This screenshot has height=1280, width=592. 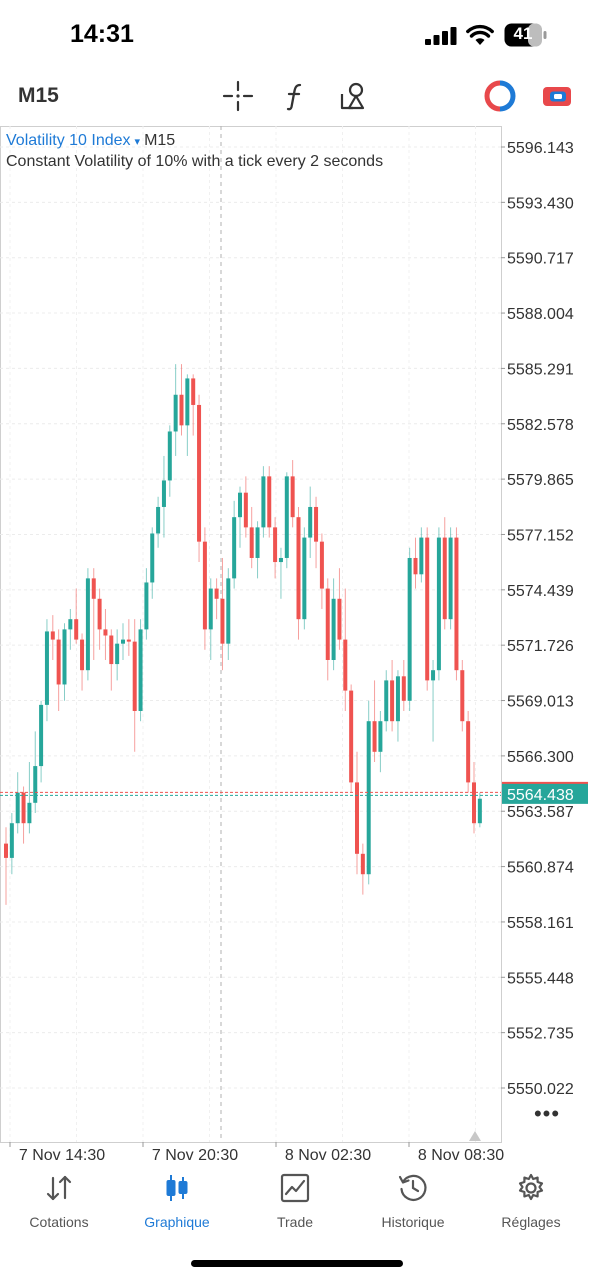 What do you see at coordinates (59, 1205) in the screenshot?
I see `tab-cotations: Cotations` at bounding box center [59, 1205].